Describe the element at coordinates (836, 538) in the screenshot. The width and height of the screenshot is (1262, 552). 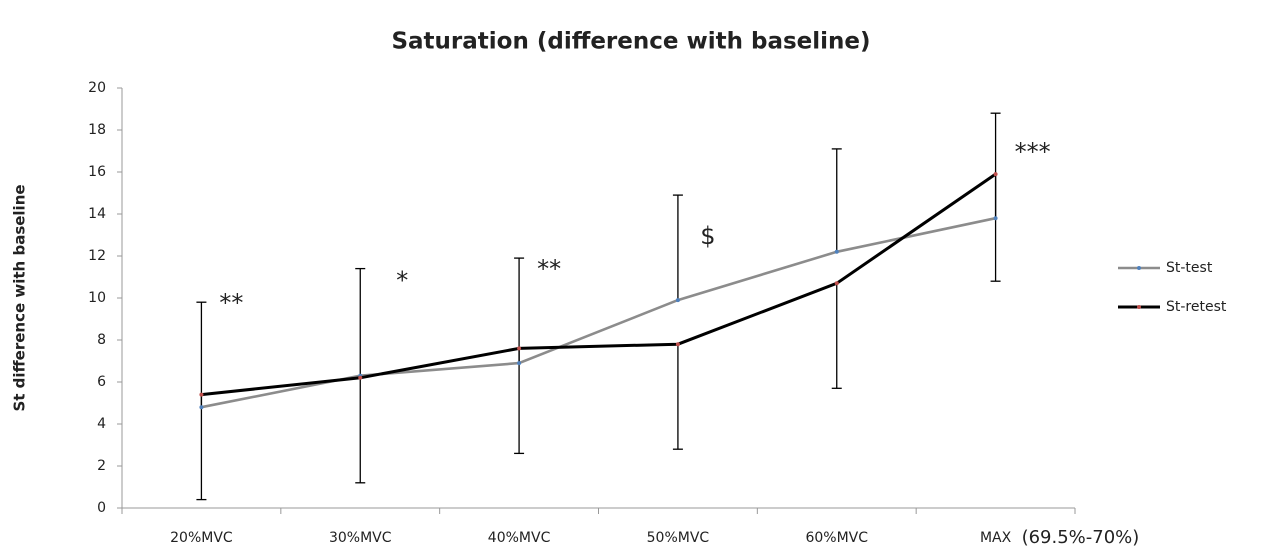
I see `x-tick-label: 60%MVC` at that location.